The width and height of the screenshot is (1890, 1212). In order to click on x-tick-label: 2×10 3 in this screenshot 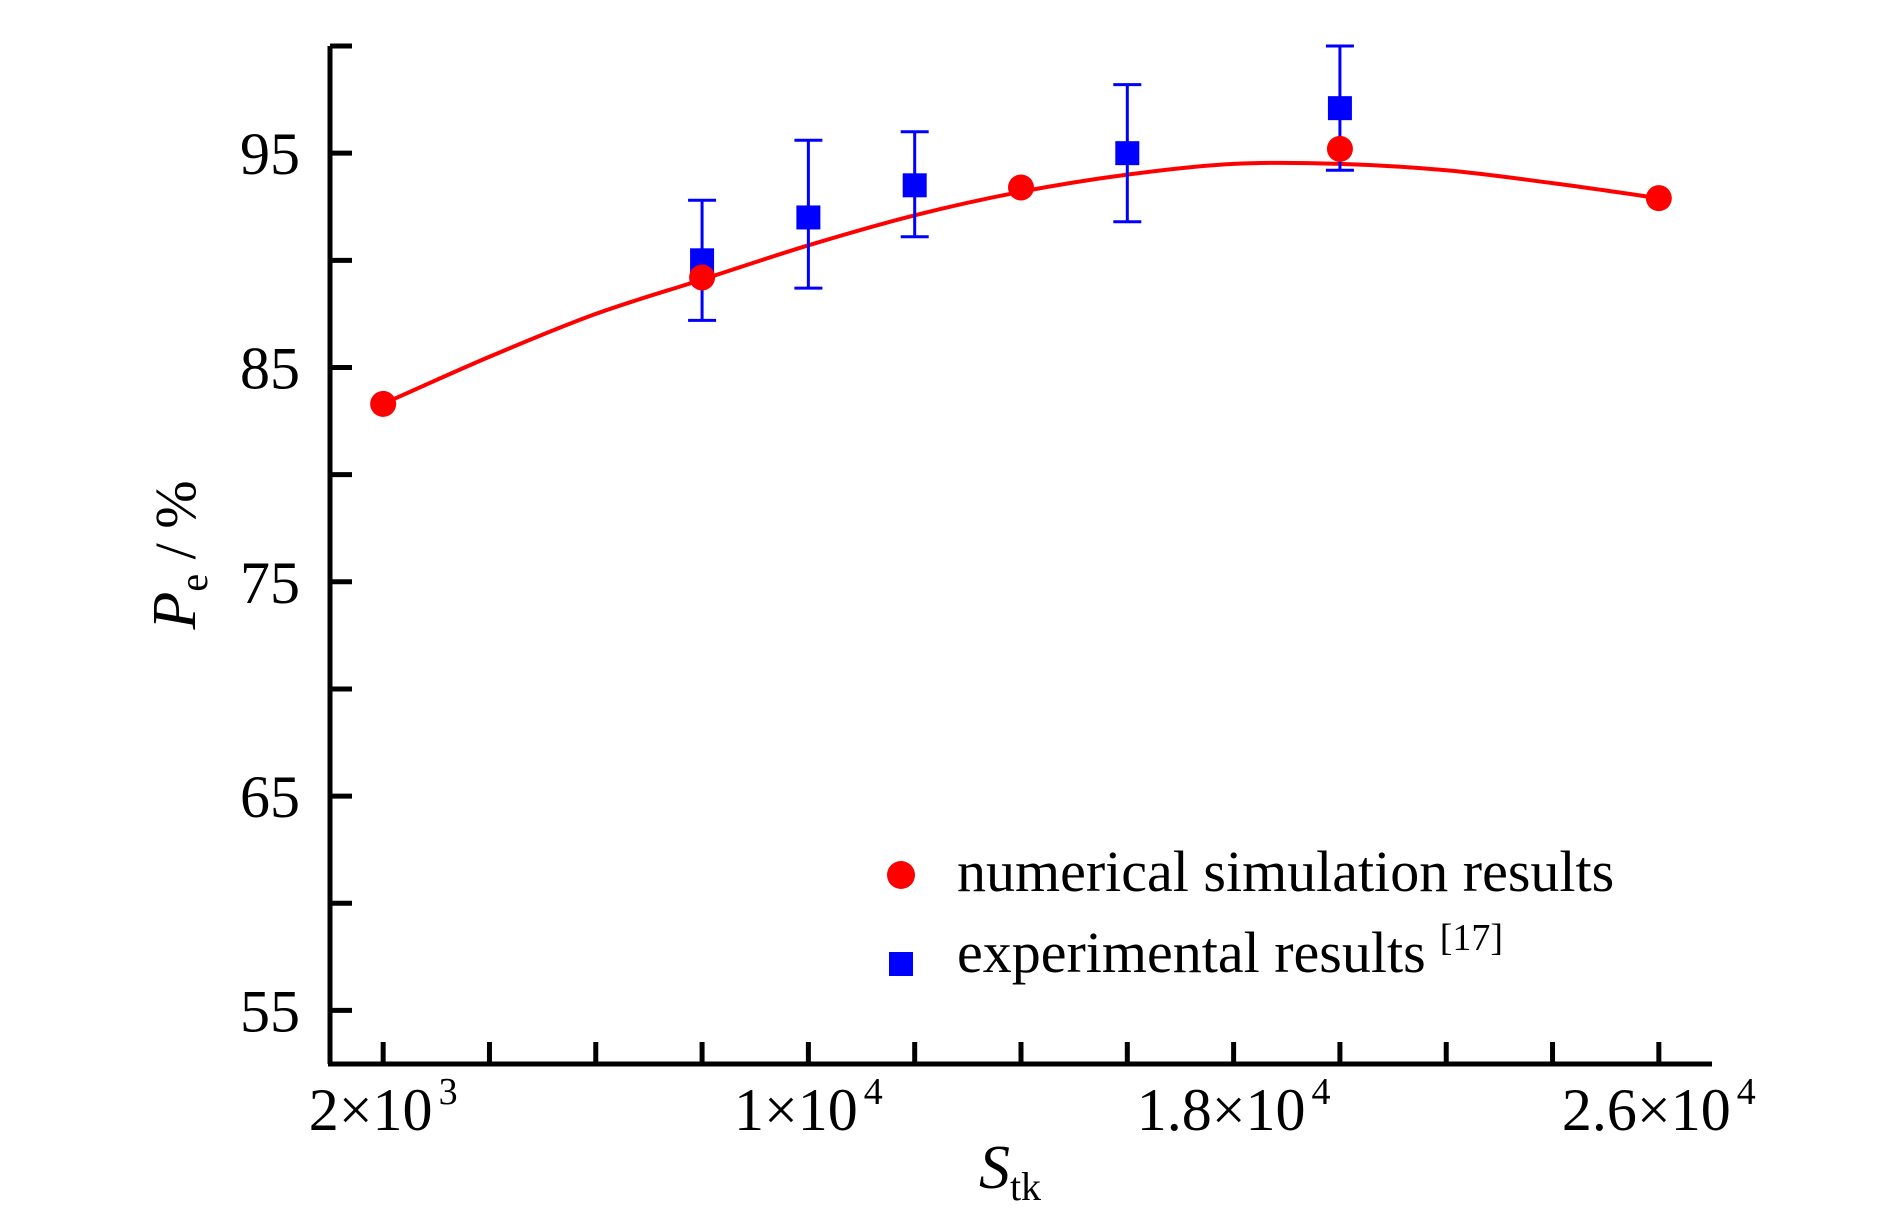, I will do `click(383, 1107)`.